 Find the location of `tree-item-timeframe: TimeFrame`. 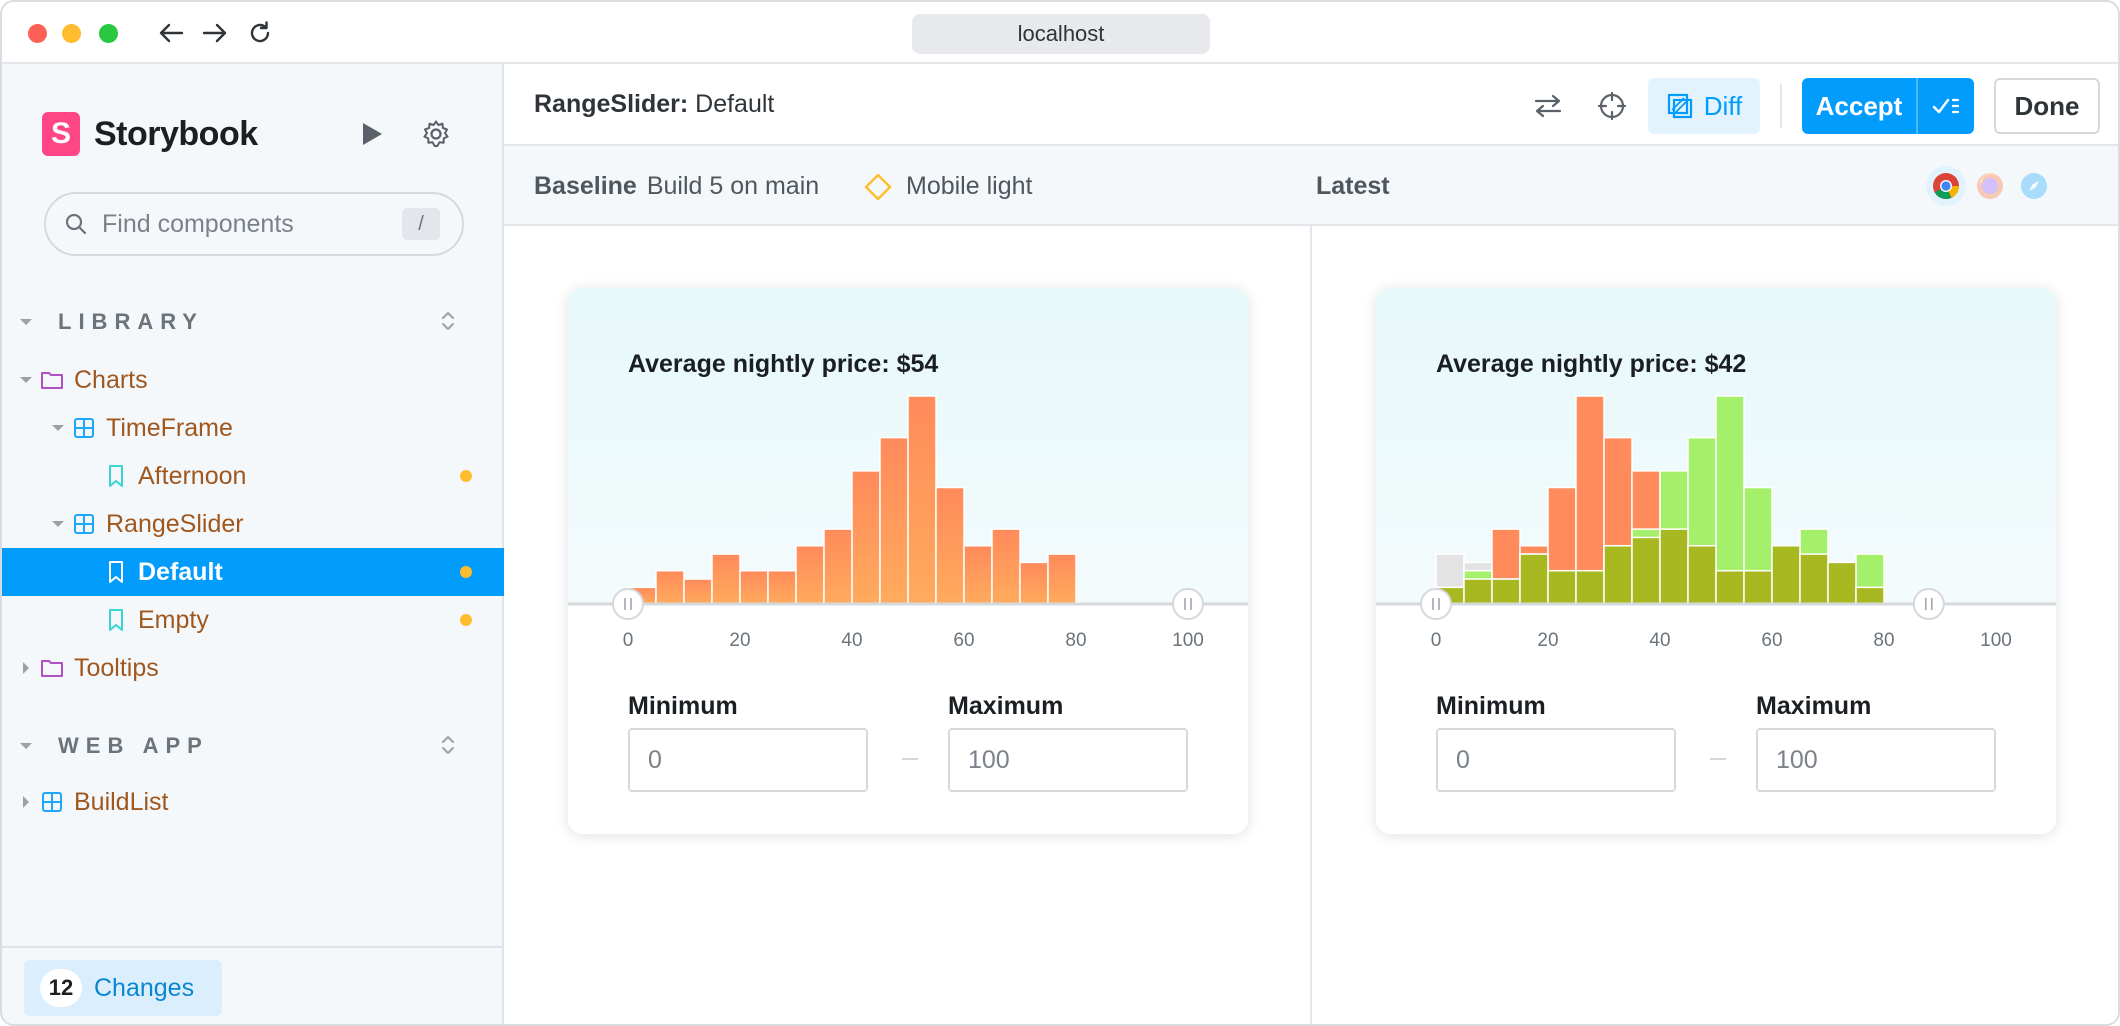

tree-item-timeframe: TimeFrame is located at coordinates (253, 428).